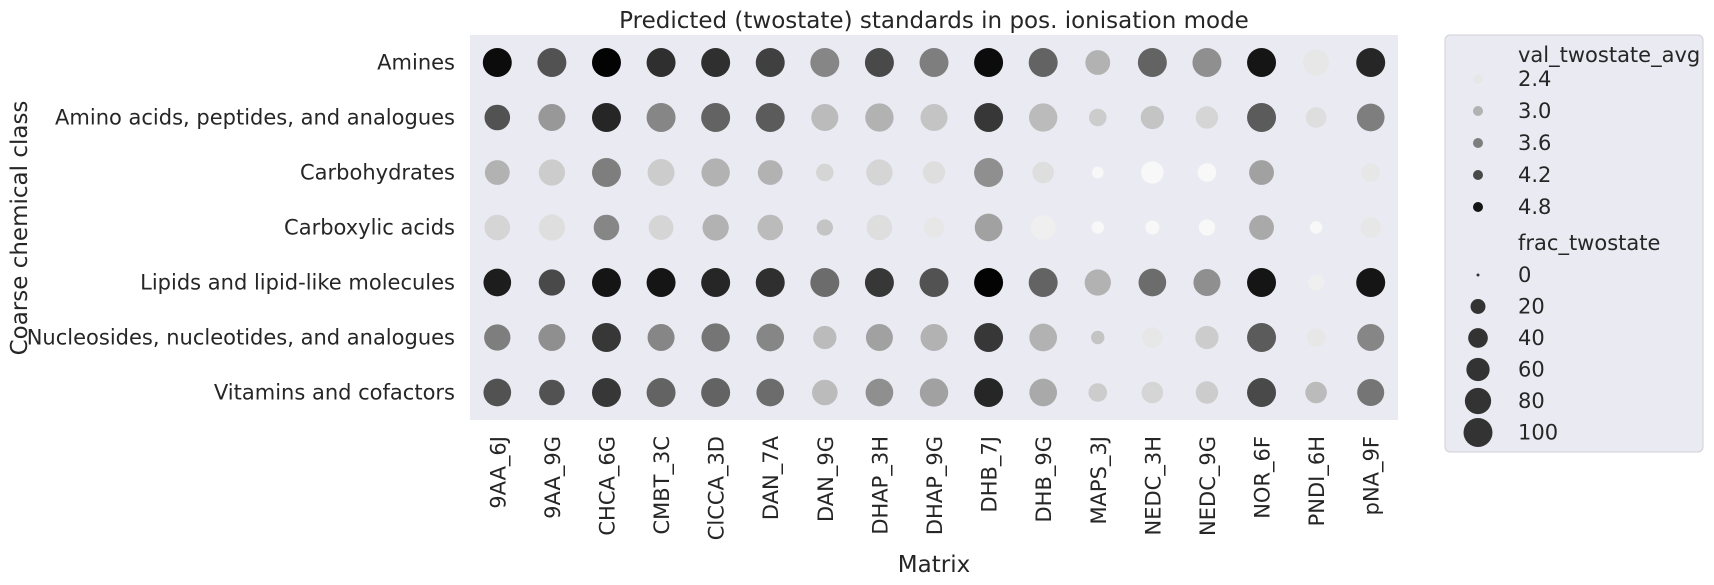 This screenshot has width=1714, height=585. Describe the element at coordinates (255, 118) in the screenshot. I see `y-tick-label: Amino acids, peptides, and analogues` at that location.